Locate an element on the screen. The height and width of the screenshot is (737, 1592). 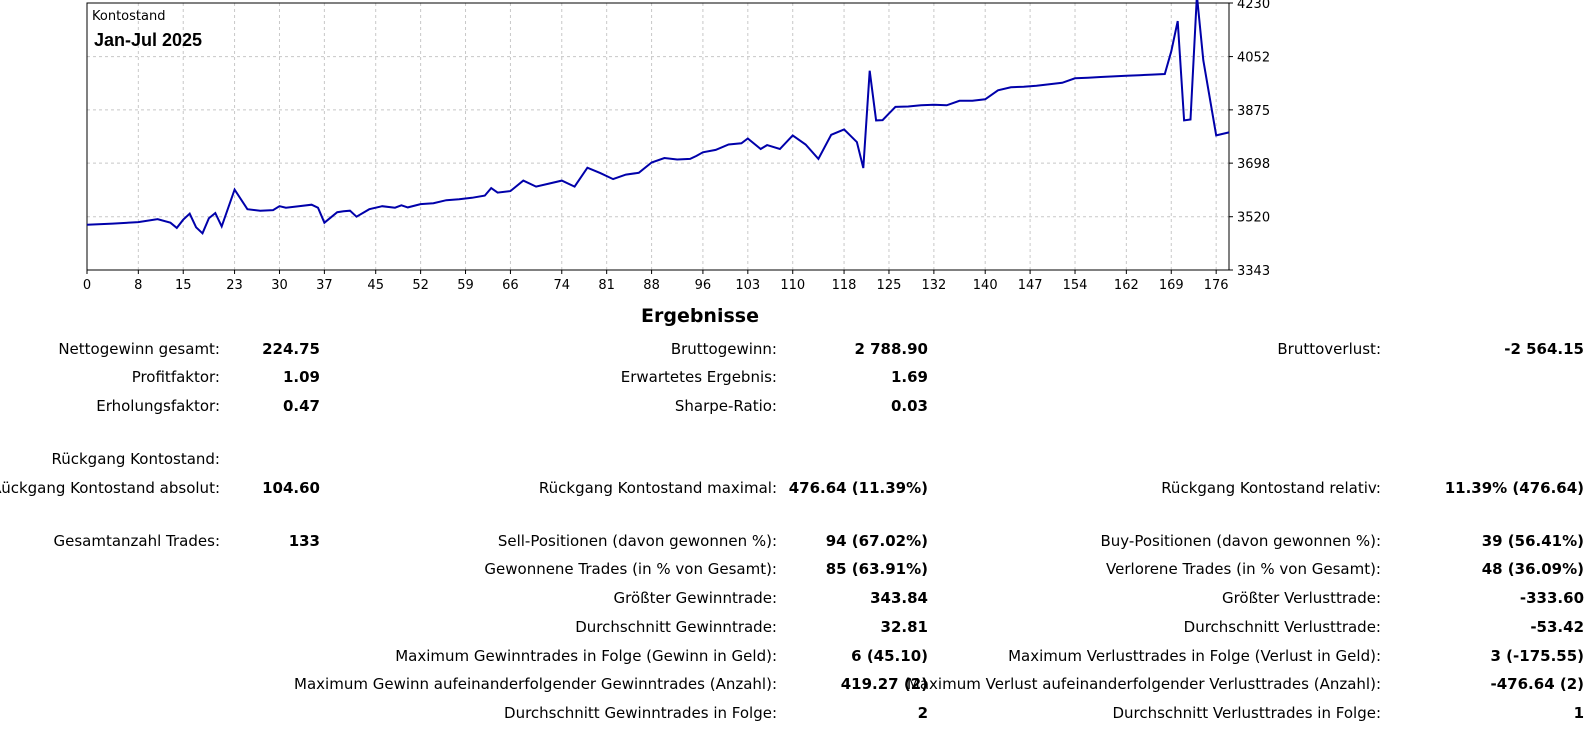
label-won-trades: Gewonnene Trades (in % von Gesamt): is located at coordinates (630, 569).